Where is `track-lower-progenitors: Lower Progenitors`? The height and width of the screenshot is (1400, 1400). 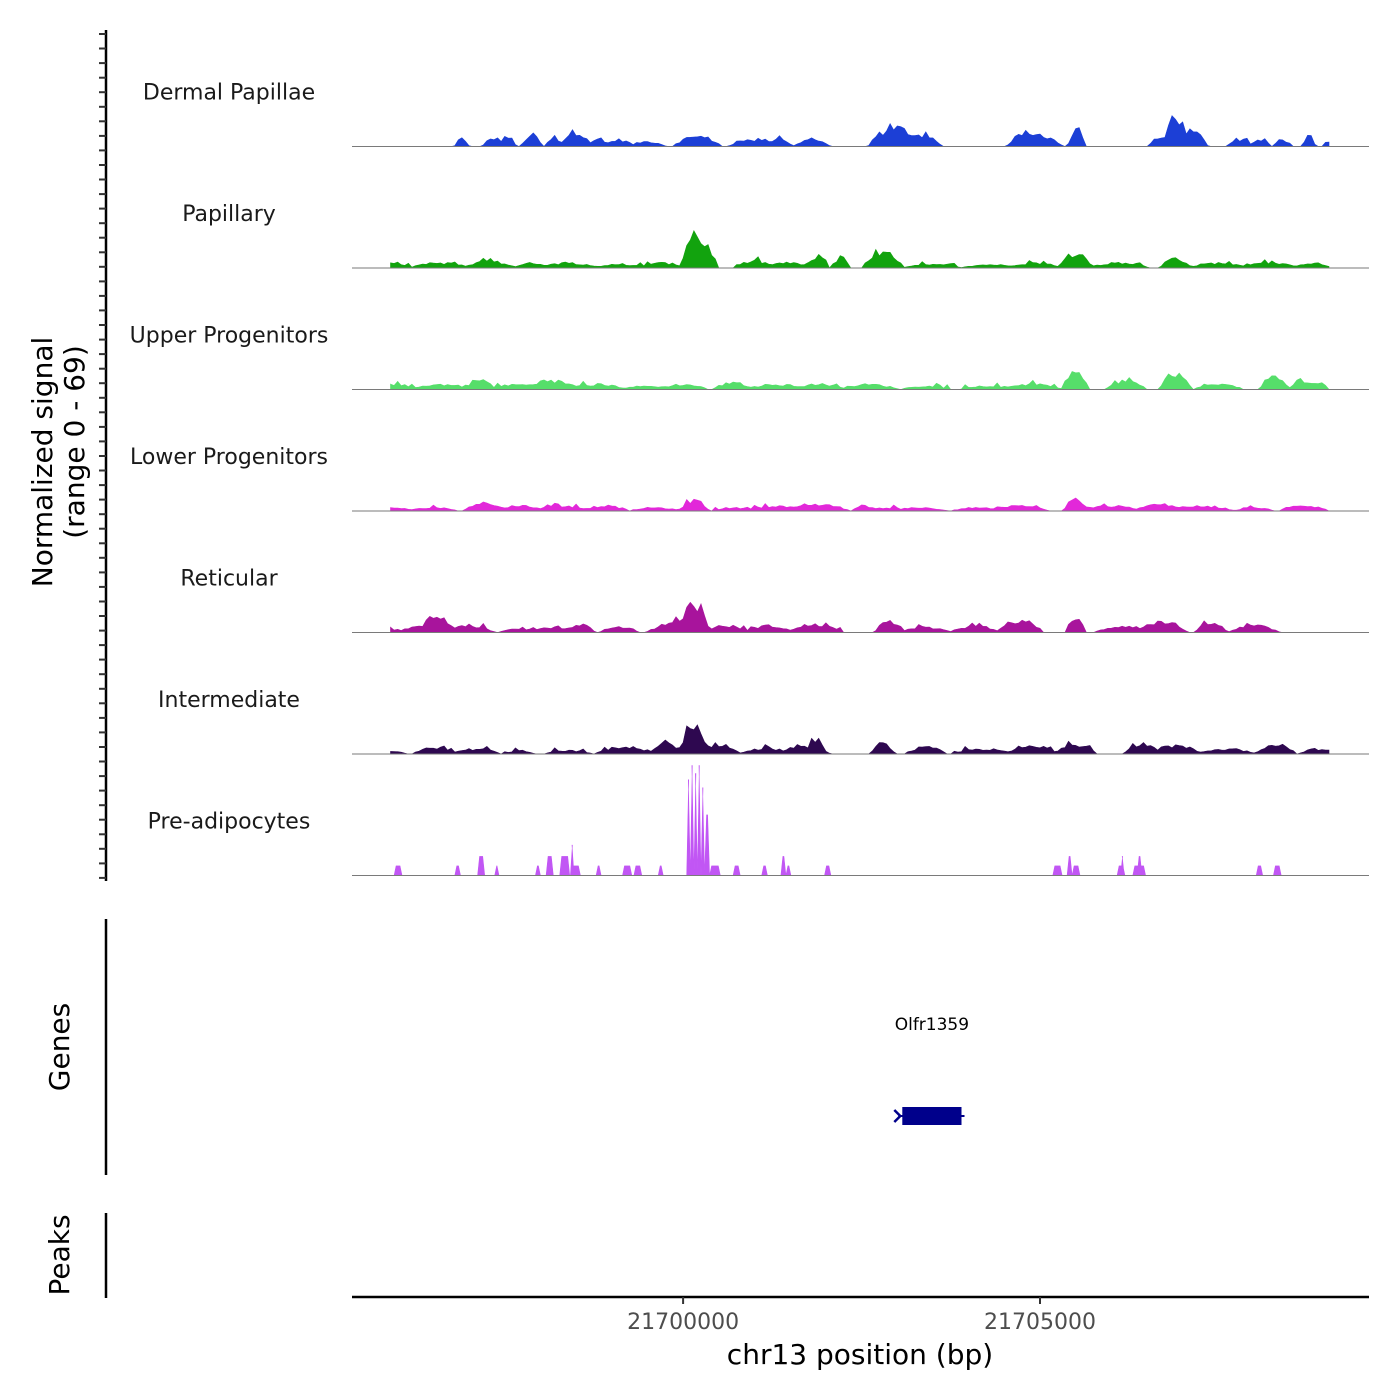
track-lower-progenitors: Lower Progenitors is located at coordinates (749, 478).